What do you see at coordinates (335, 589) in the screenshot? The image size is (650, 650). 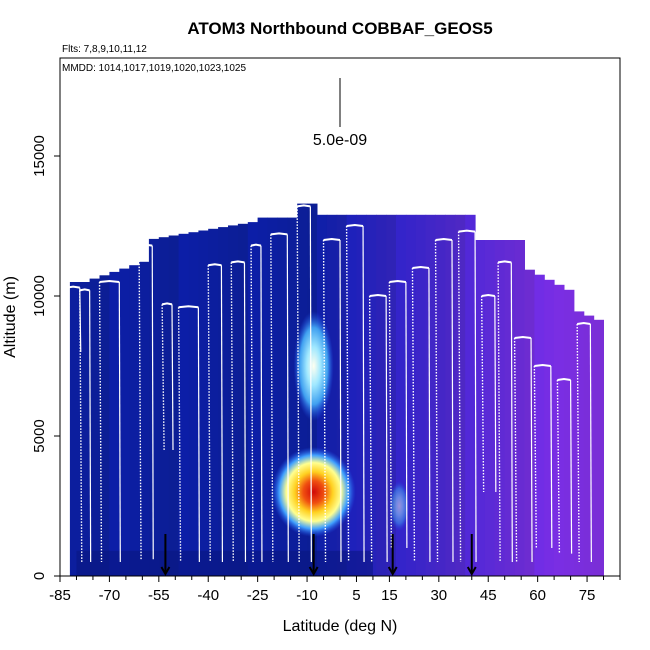 I see `x-axis: -85 -70 -55 -40 -25 -10 5 15 30 45 60 75` at bounding box center [335, 589].